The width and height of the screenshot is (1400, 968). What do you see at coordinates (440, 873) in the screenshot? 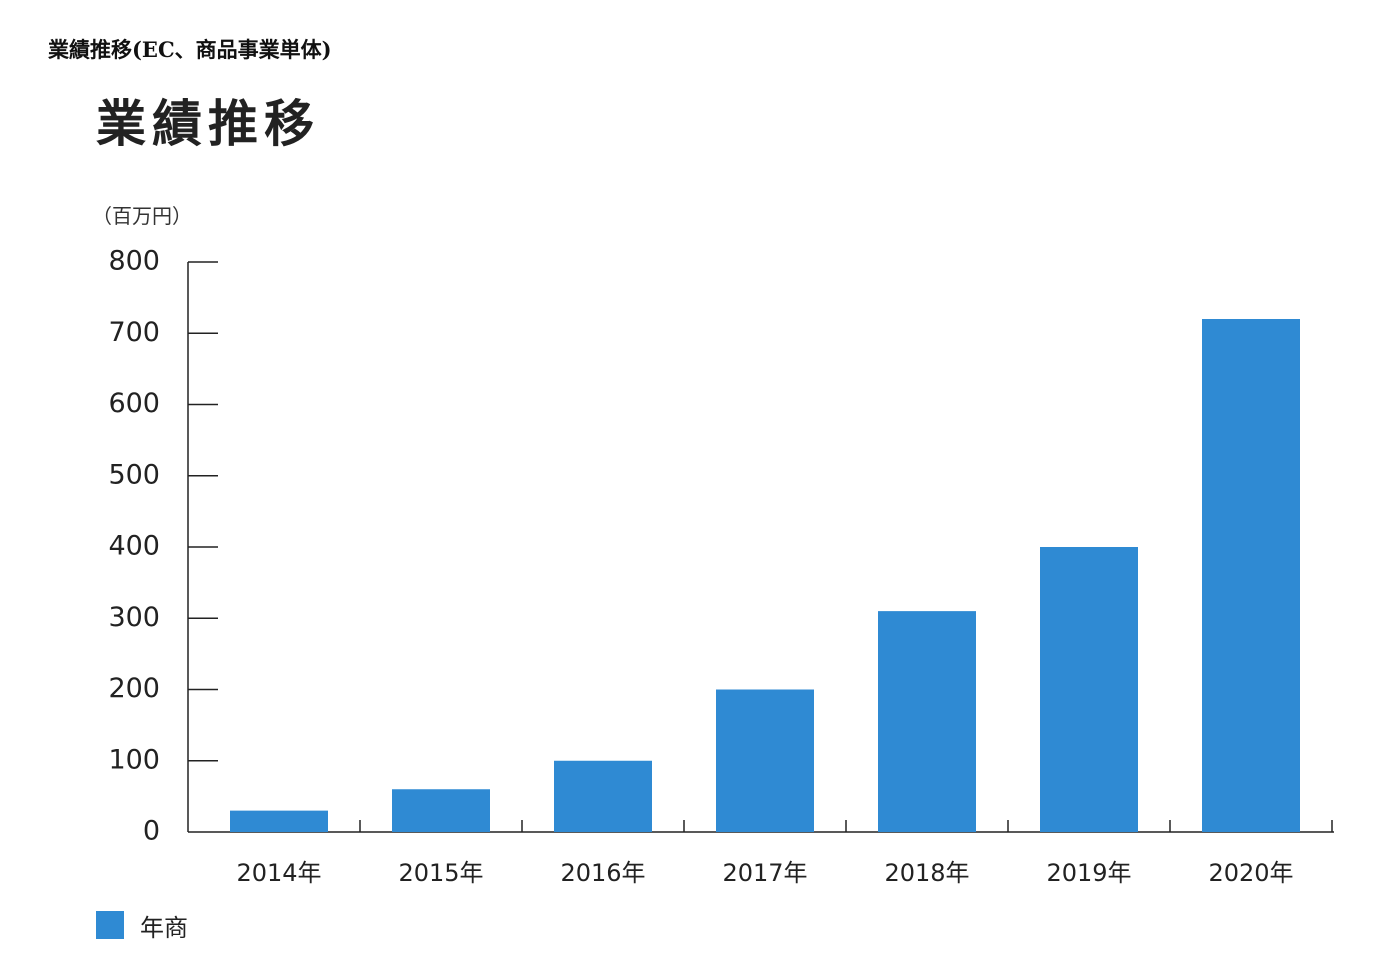
I see `x-tick-label: 2015年` at bounding box center [440, 873].